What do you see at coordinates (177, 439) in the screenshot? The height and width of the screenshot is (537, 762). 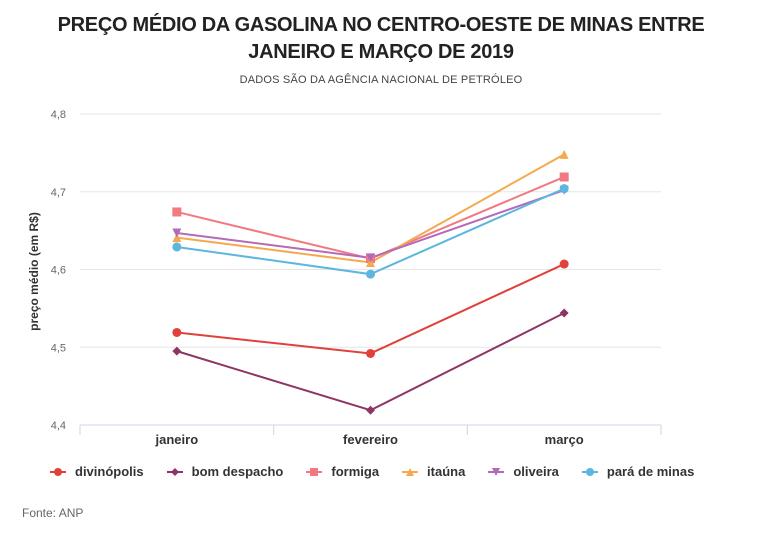 I see `x-tick-label: janeiro` at bounding box center [177, 439].